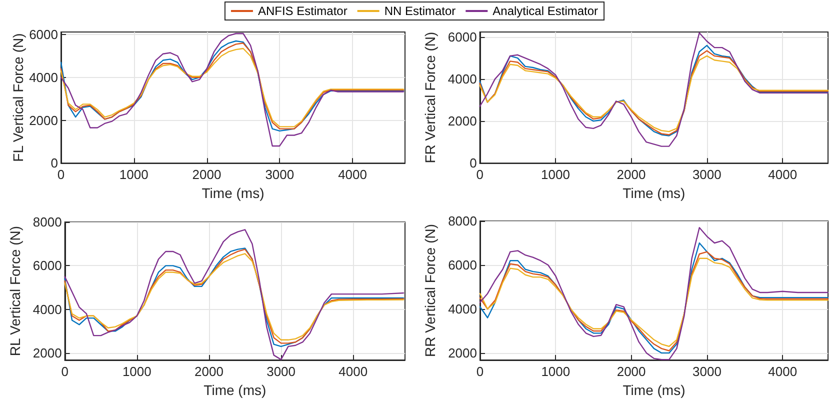 The height and width of the screenshot is (407, 829). Describe the element at coordinates (420, 11) in the screenshot. I see `legend-label: NN Estimator` at that location.